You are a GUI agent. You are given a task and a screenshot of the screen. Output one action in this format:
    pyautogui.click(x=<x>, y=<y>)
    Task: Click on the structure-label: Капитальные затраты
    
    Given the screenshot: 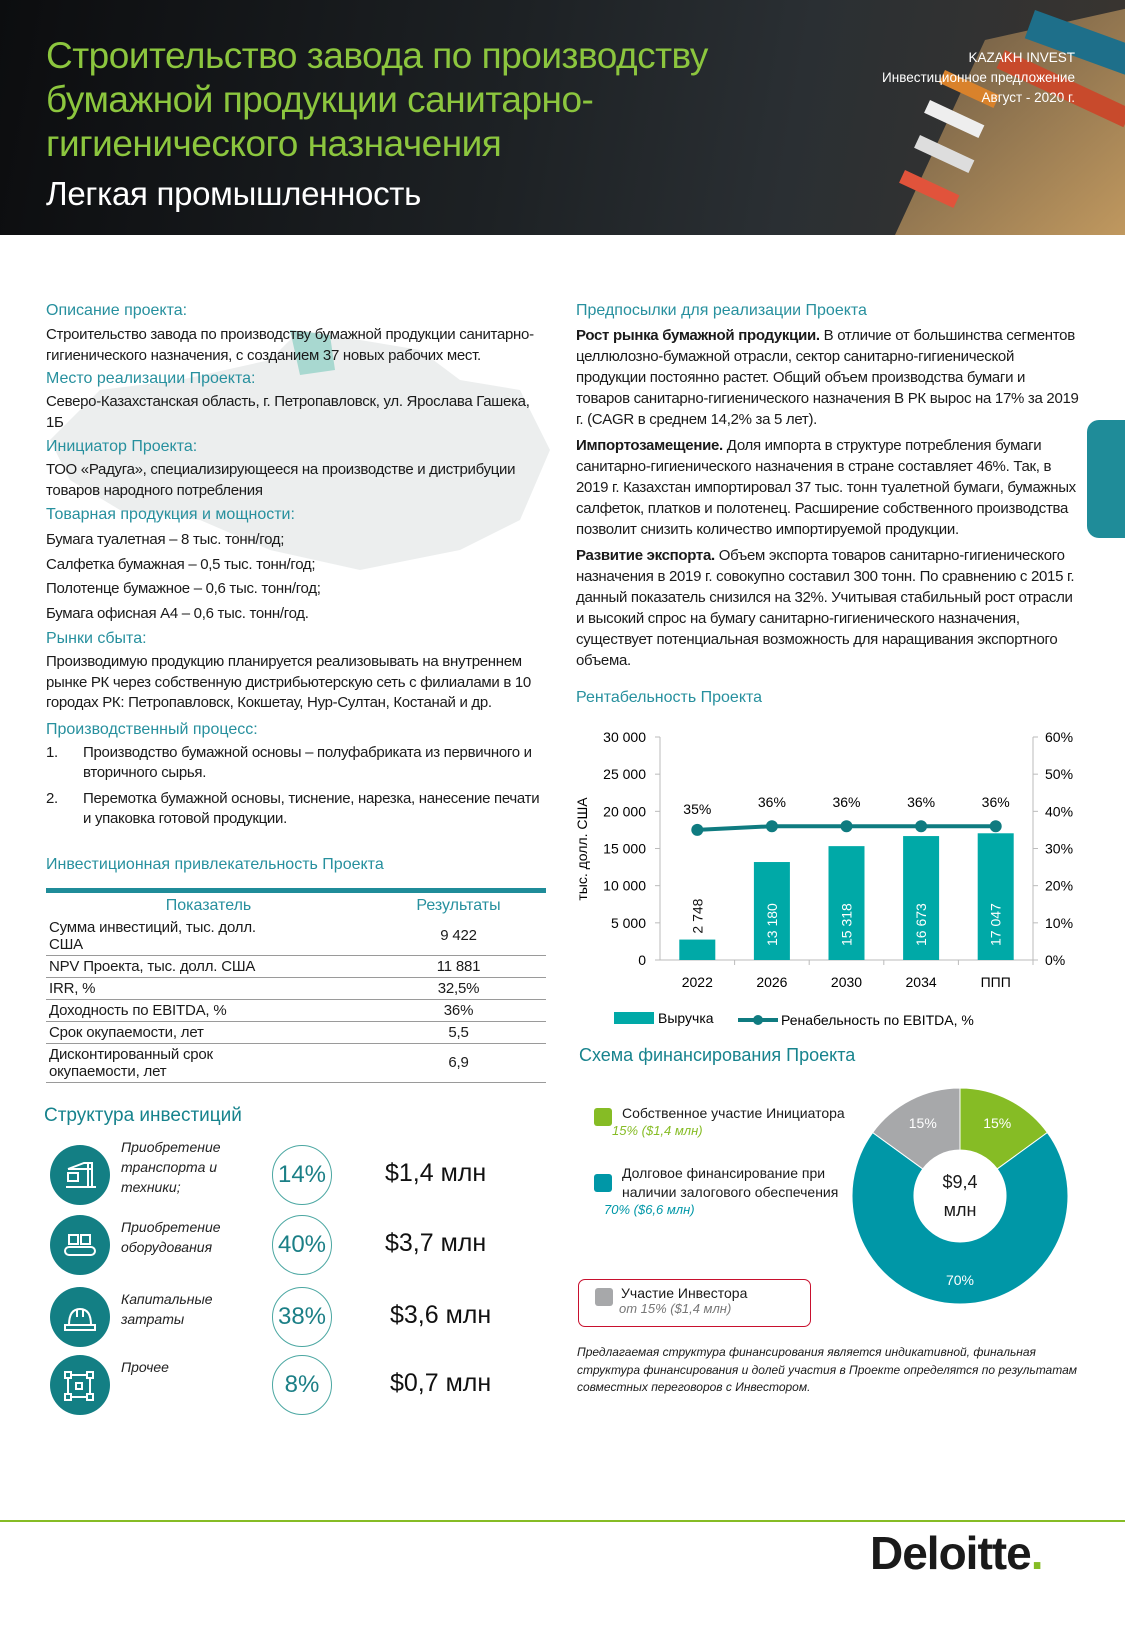 What is the action you would take?
    pyautogui.click(x=167, y=1308)
    